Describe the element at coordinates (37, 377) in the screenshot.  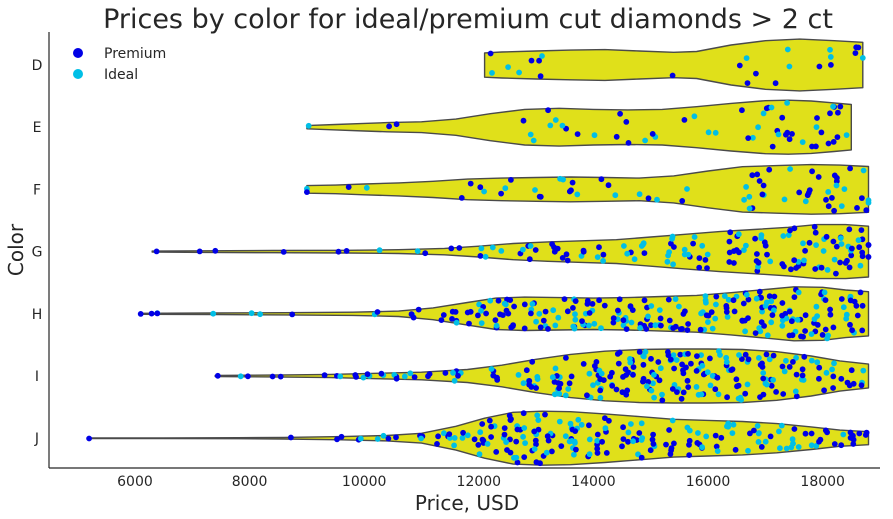
I see `y-tick-label: I` at that location.